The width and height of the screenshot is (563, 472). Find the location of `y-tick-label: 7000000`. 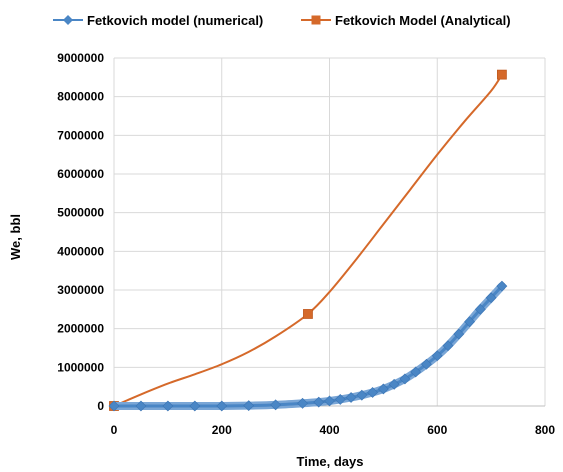

y-tick-label: 7000000 is located at coordinates (80, 135).